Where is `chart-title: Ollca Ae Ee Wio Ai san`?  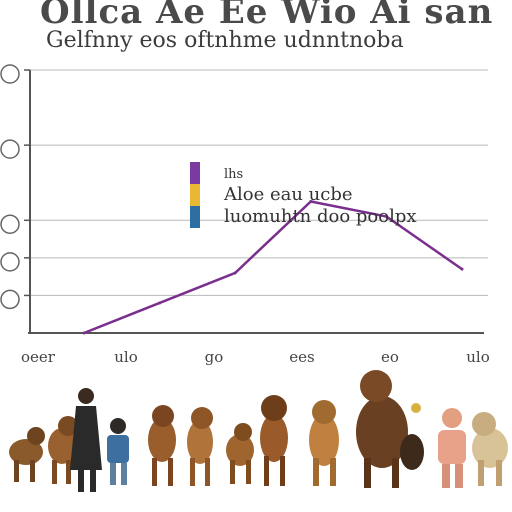
chart-title: Ollca Ae Ee Wio Ai san is located at coordinates (267, 16).